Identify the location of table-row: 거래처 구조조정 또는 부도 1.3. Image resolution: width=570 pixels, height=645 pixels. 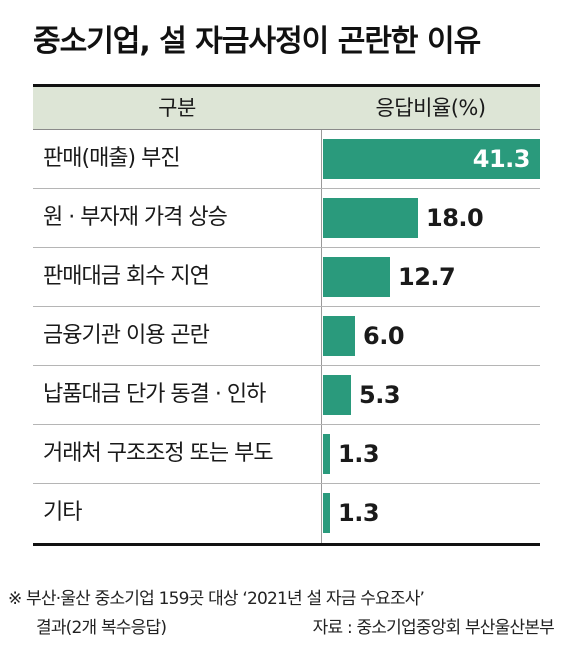
(286, 454).